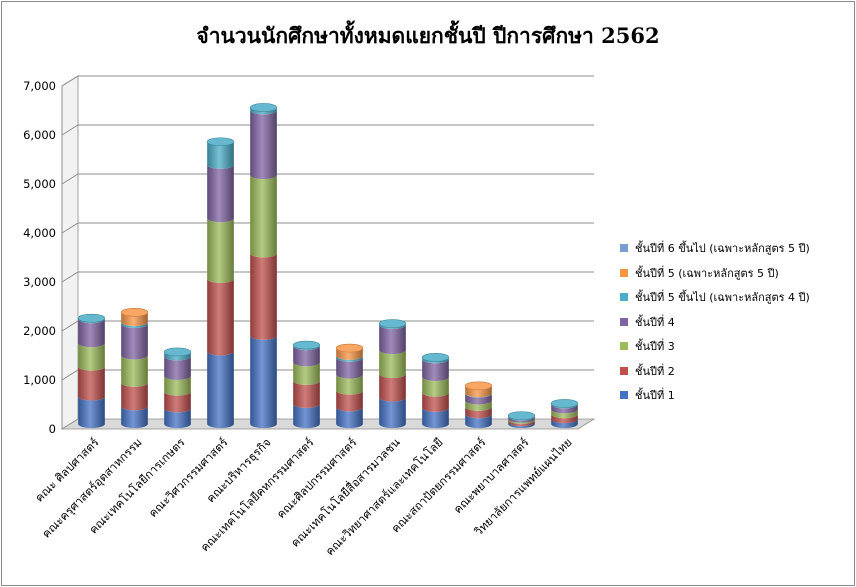 This screenshot has width=856, height=587. I want to click on y-axis: 0 1,000 2,000 3,000 4,000 5,000 6,000 7,000, so click(43, 257).